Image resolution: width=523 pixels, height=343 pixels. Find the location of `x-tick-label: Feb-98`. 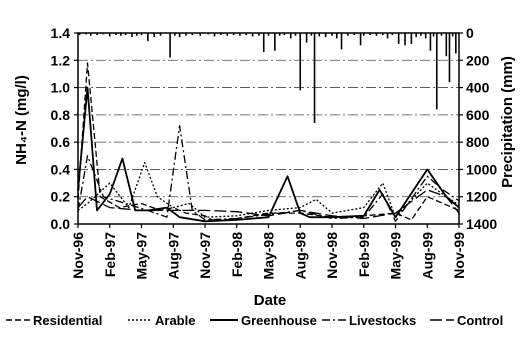

x-tick-label: Feb-98 is located at coordinates (237, 254).